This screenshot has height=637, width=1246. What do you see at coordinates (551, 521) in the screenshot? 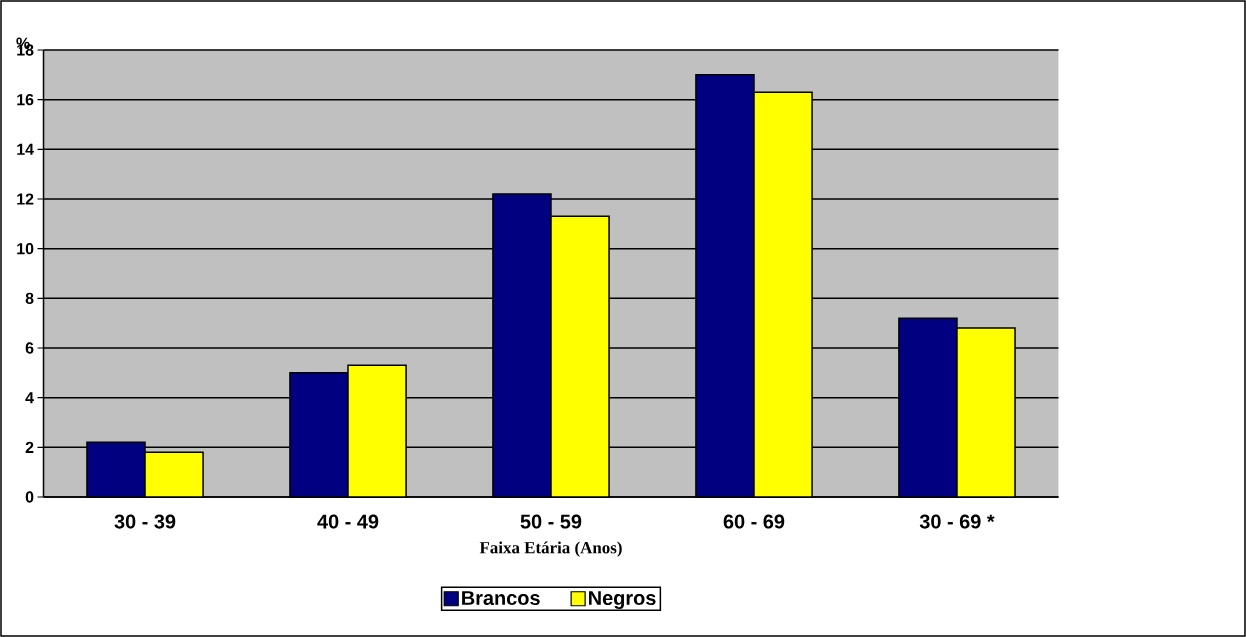
I see `x-tick-label: 50 - 59` at bounding box center [551, 521].